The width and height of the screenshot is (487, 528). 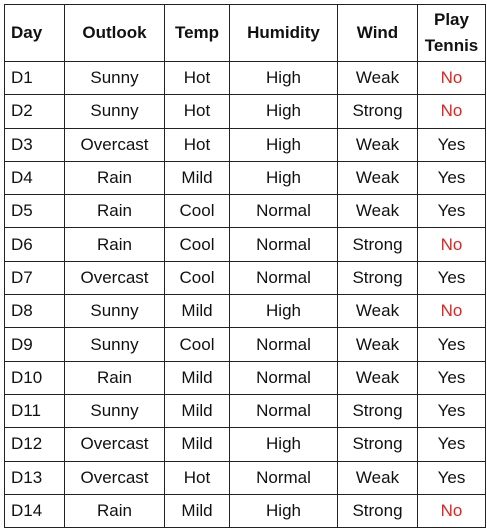 I want to click on cell-day: D1, so click(x=34, y=78).